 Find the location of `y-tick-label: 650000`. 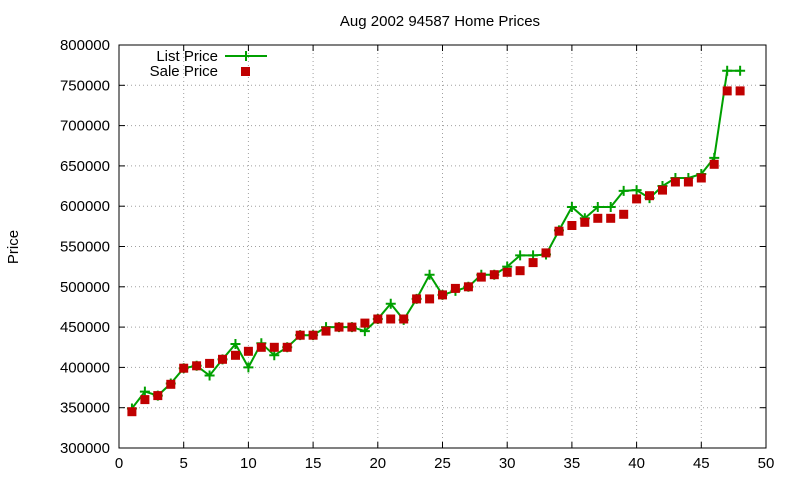

y-tick-label: 650000 is located at coordinates (85, 166).